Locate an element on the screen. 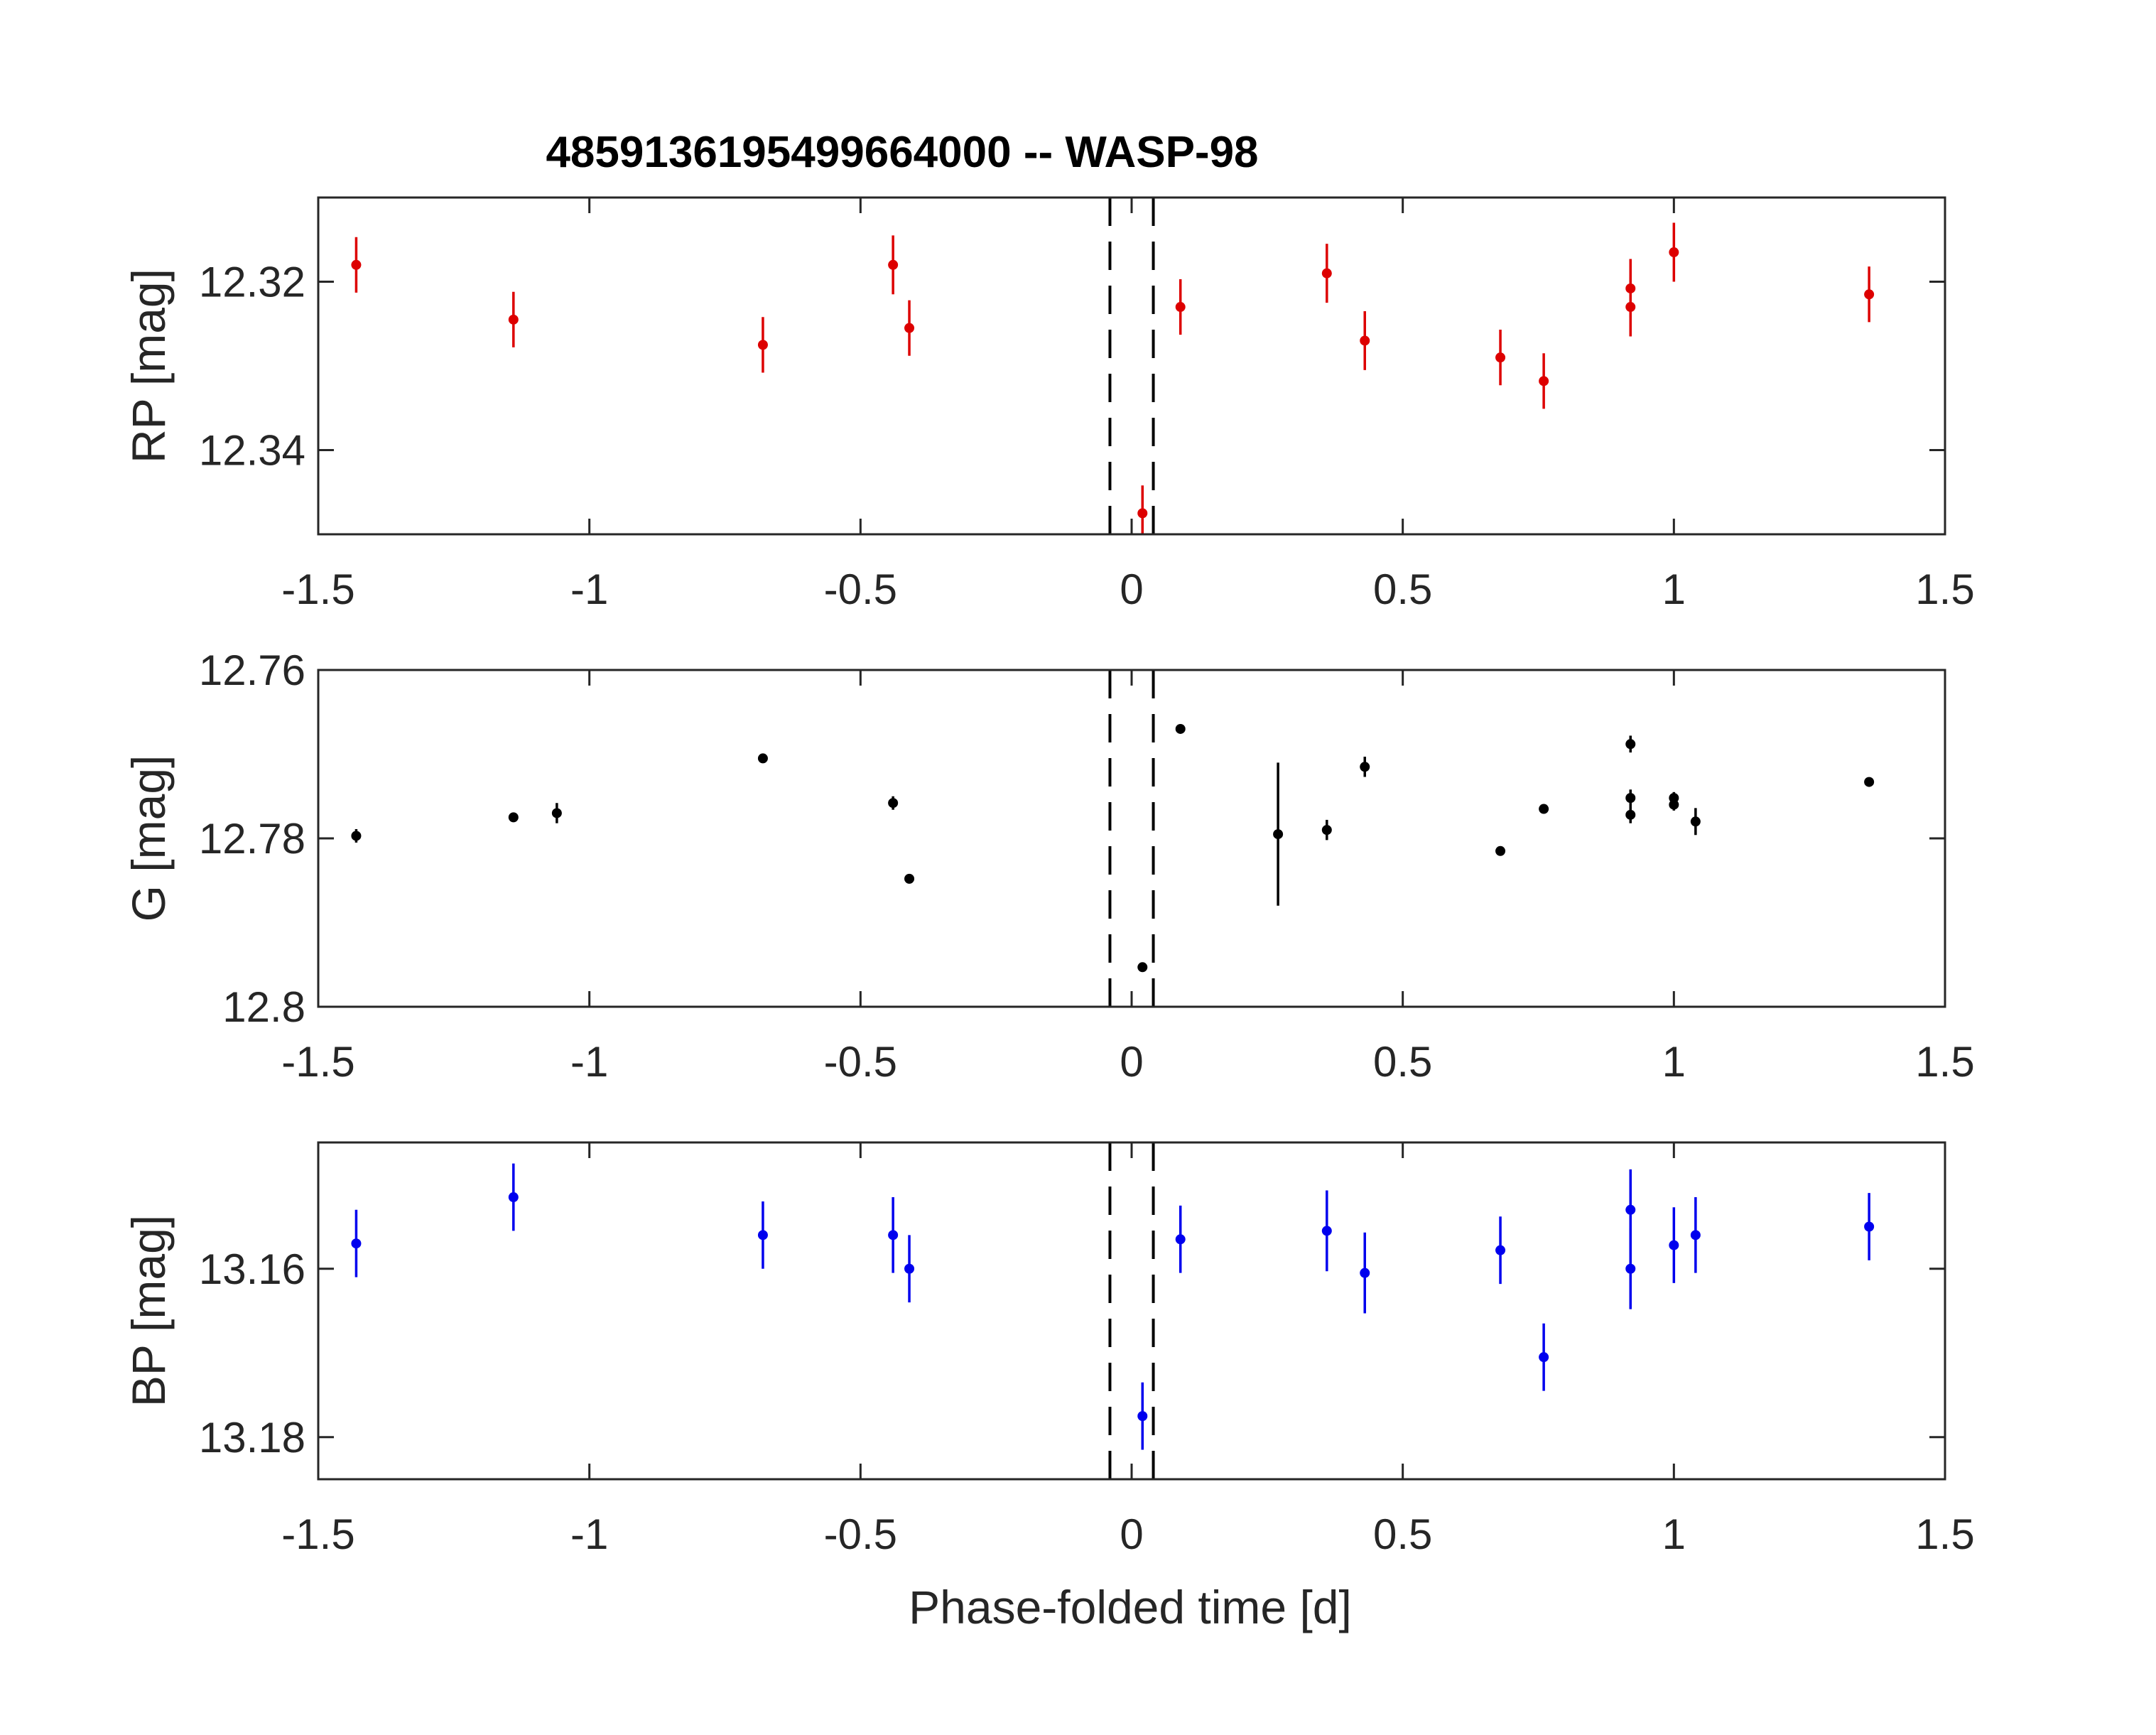 Image resolution: width=2156 pixels, height=1735 pixels. g-x-tick-label: -1 is located at coordinates (589, 1062).